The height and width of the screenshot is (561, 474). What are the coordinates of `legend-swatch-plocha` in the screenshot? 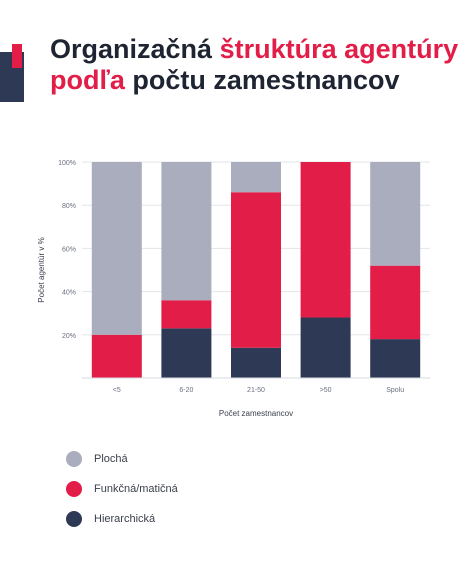 It's located at (74, 459).